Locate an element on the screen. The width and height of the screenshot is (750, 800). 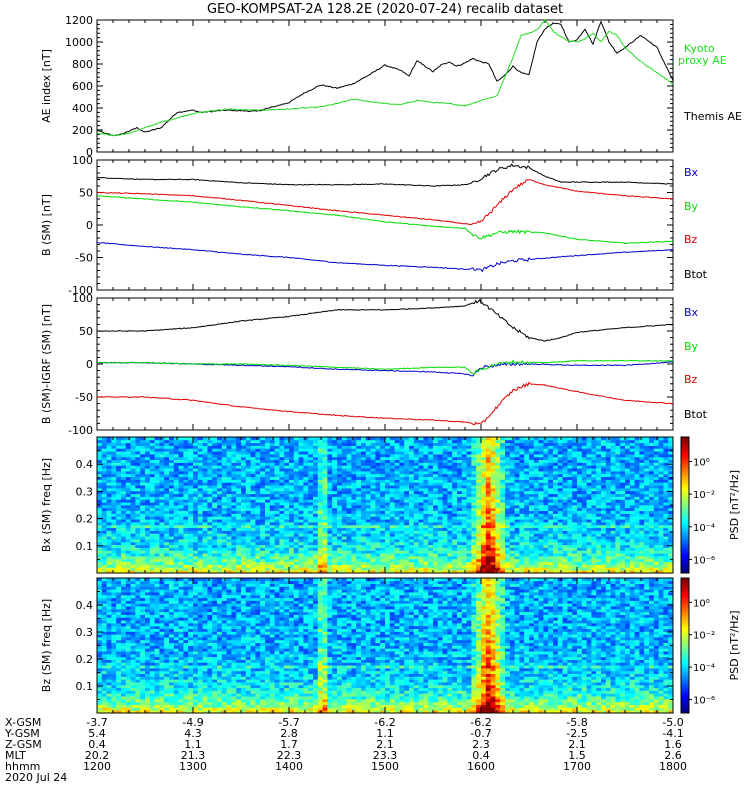
y-tick-label: -100 is located at coordinates (80, 290).